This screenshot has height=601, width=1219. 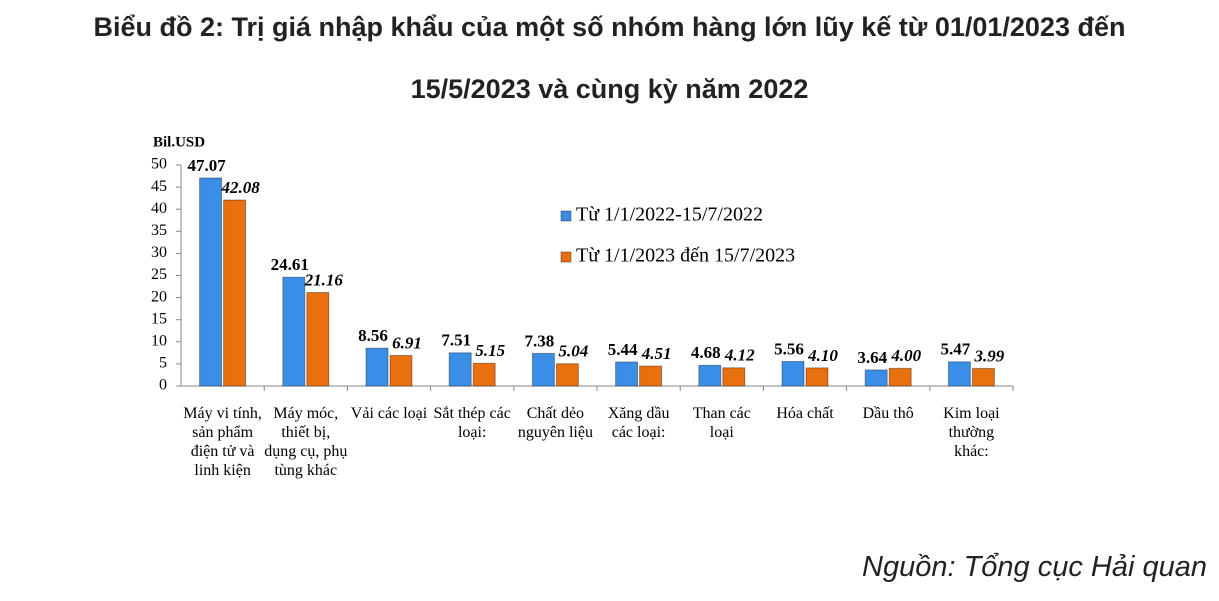 What do you see at coordinates (685, 256) in the screenshot?
I see `legend-label: Từ 1/1/2023 đến 15/7/2023` at bounding box center [685, 256].